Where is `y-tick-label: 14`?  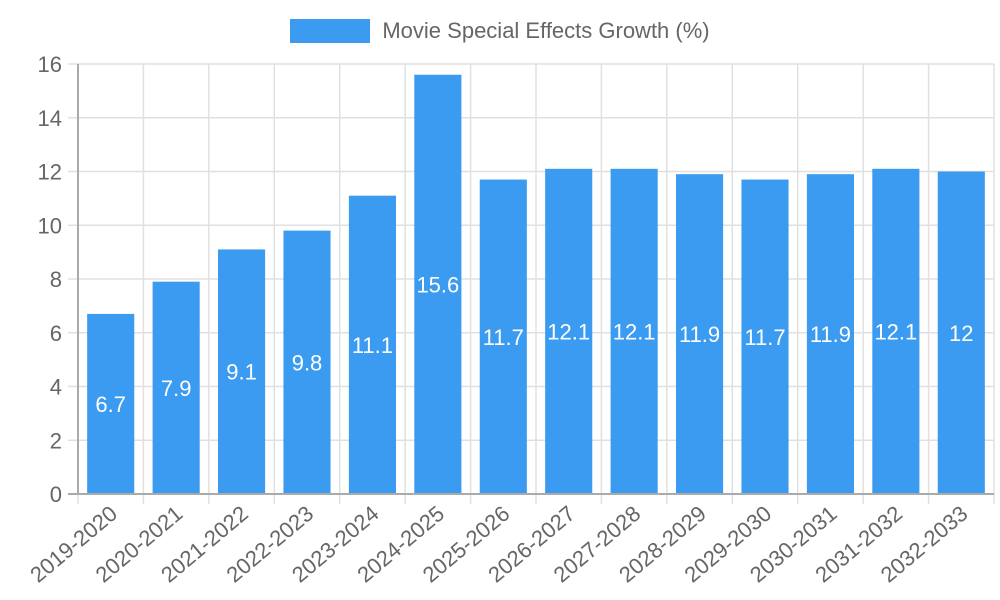 y-tick-label: 14 is located at coordinates (50, 118).